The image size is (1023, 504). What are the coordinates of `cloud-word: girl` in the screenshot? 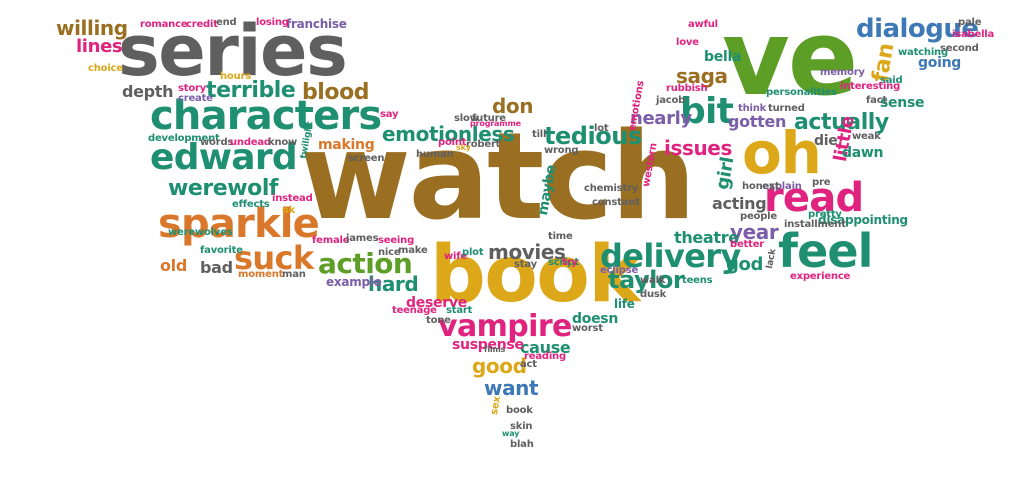 It's located at (725, 173).